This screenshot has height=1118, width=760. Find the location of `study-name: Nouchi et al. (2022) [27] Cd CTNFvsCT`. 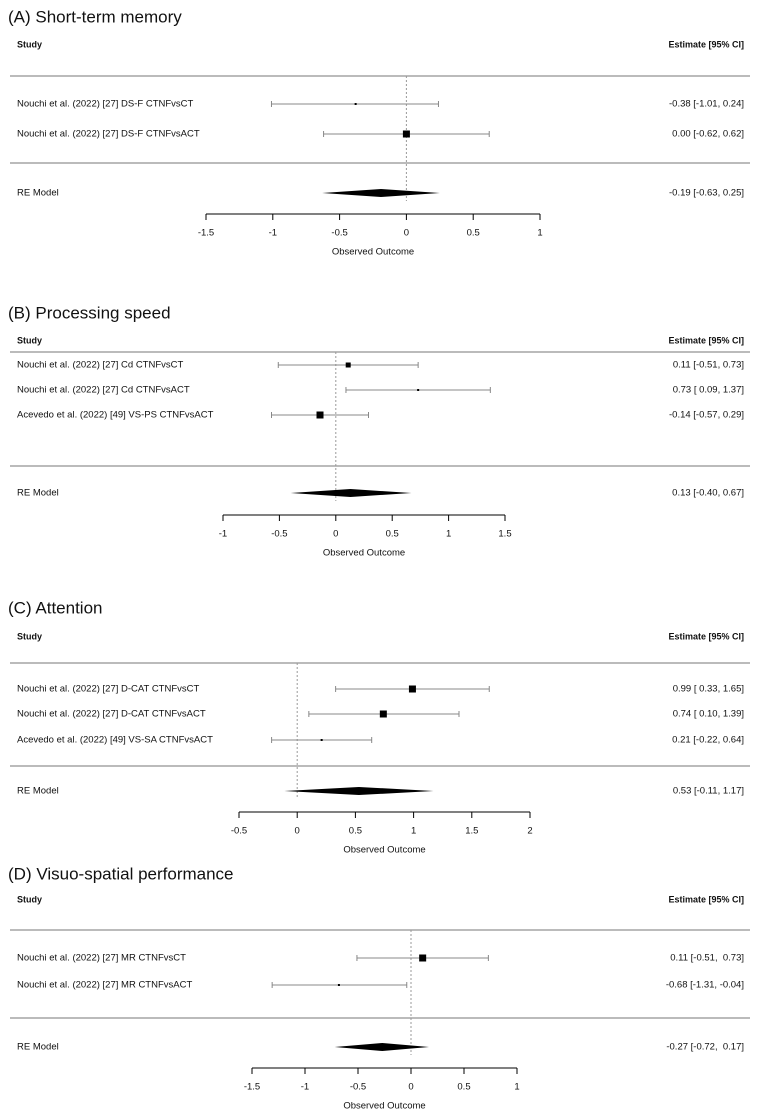

study-name: Nouchi et al. (2022) [27] Cd CTNFvsCT is located at coordinates (100, 365).